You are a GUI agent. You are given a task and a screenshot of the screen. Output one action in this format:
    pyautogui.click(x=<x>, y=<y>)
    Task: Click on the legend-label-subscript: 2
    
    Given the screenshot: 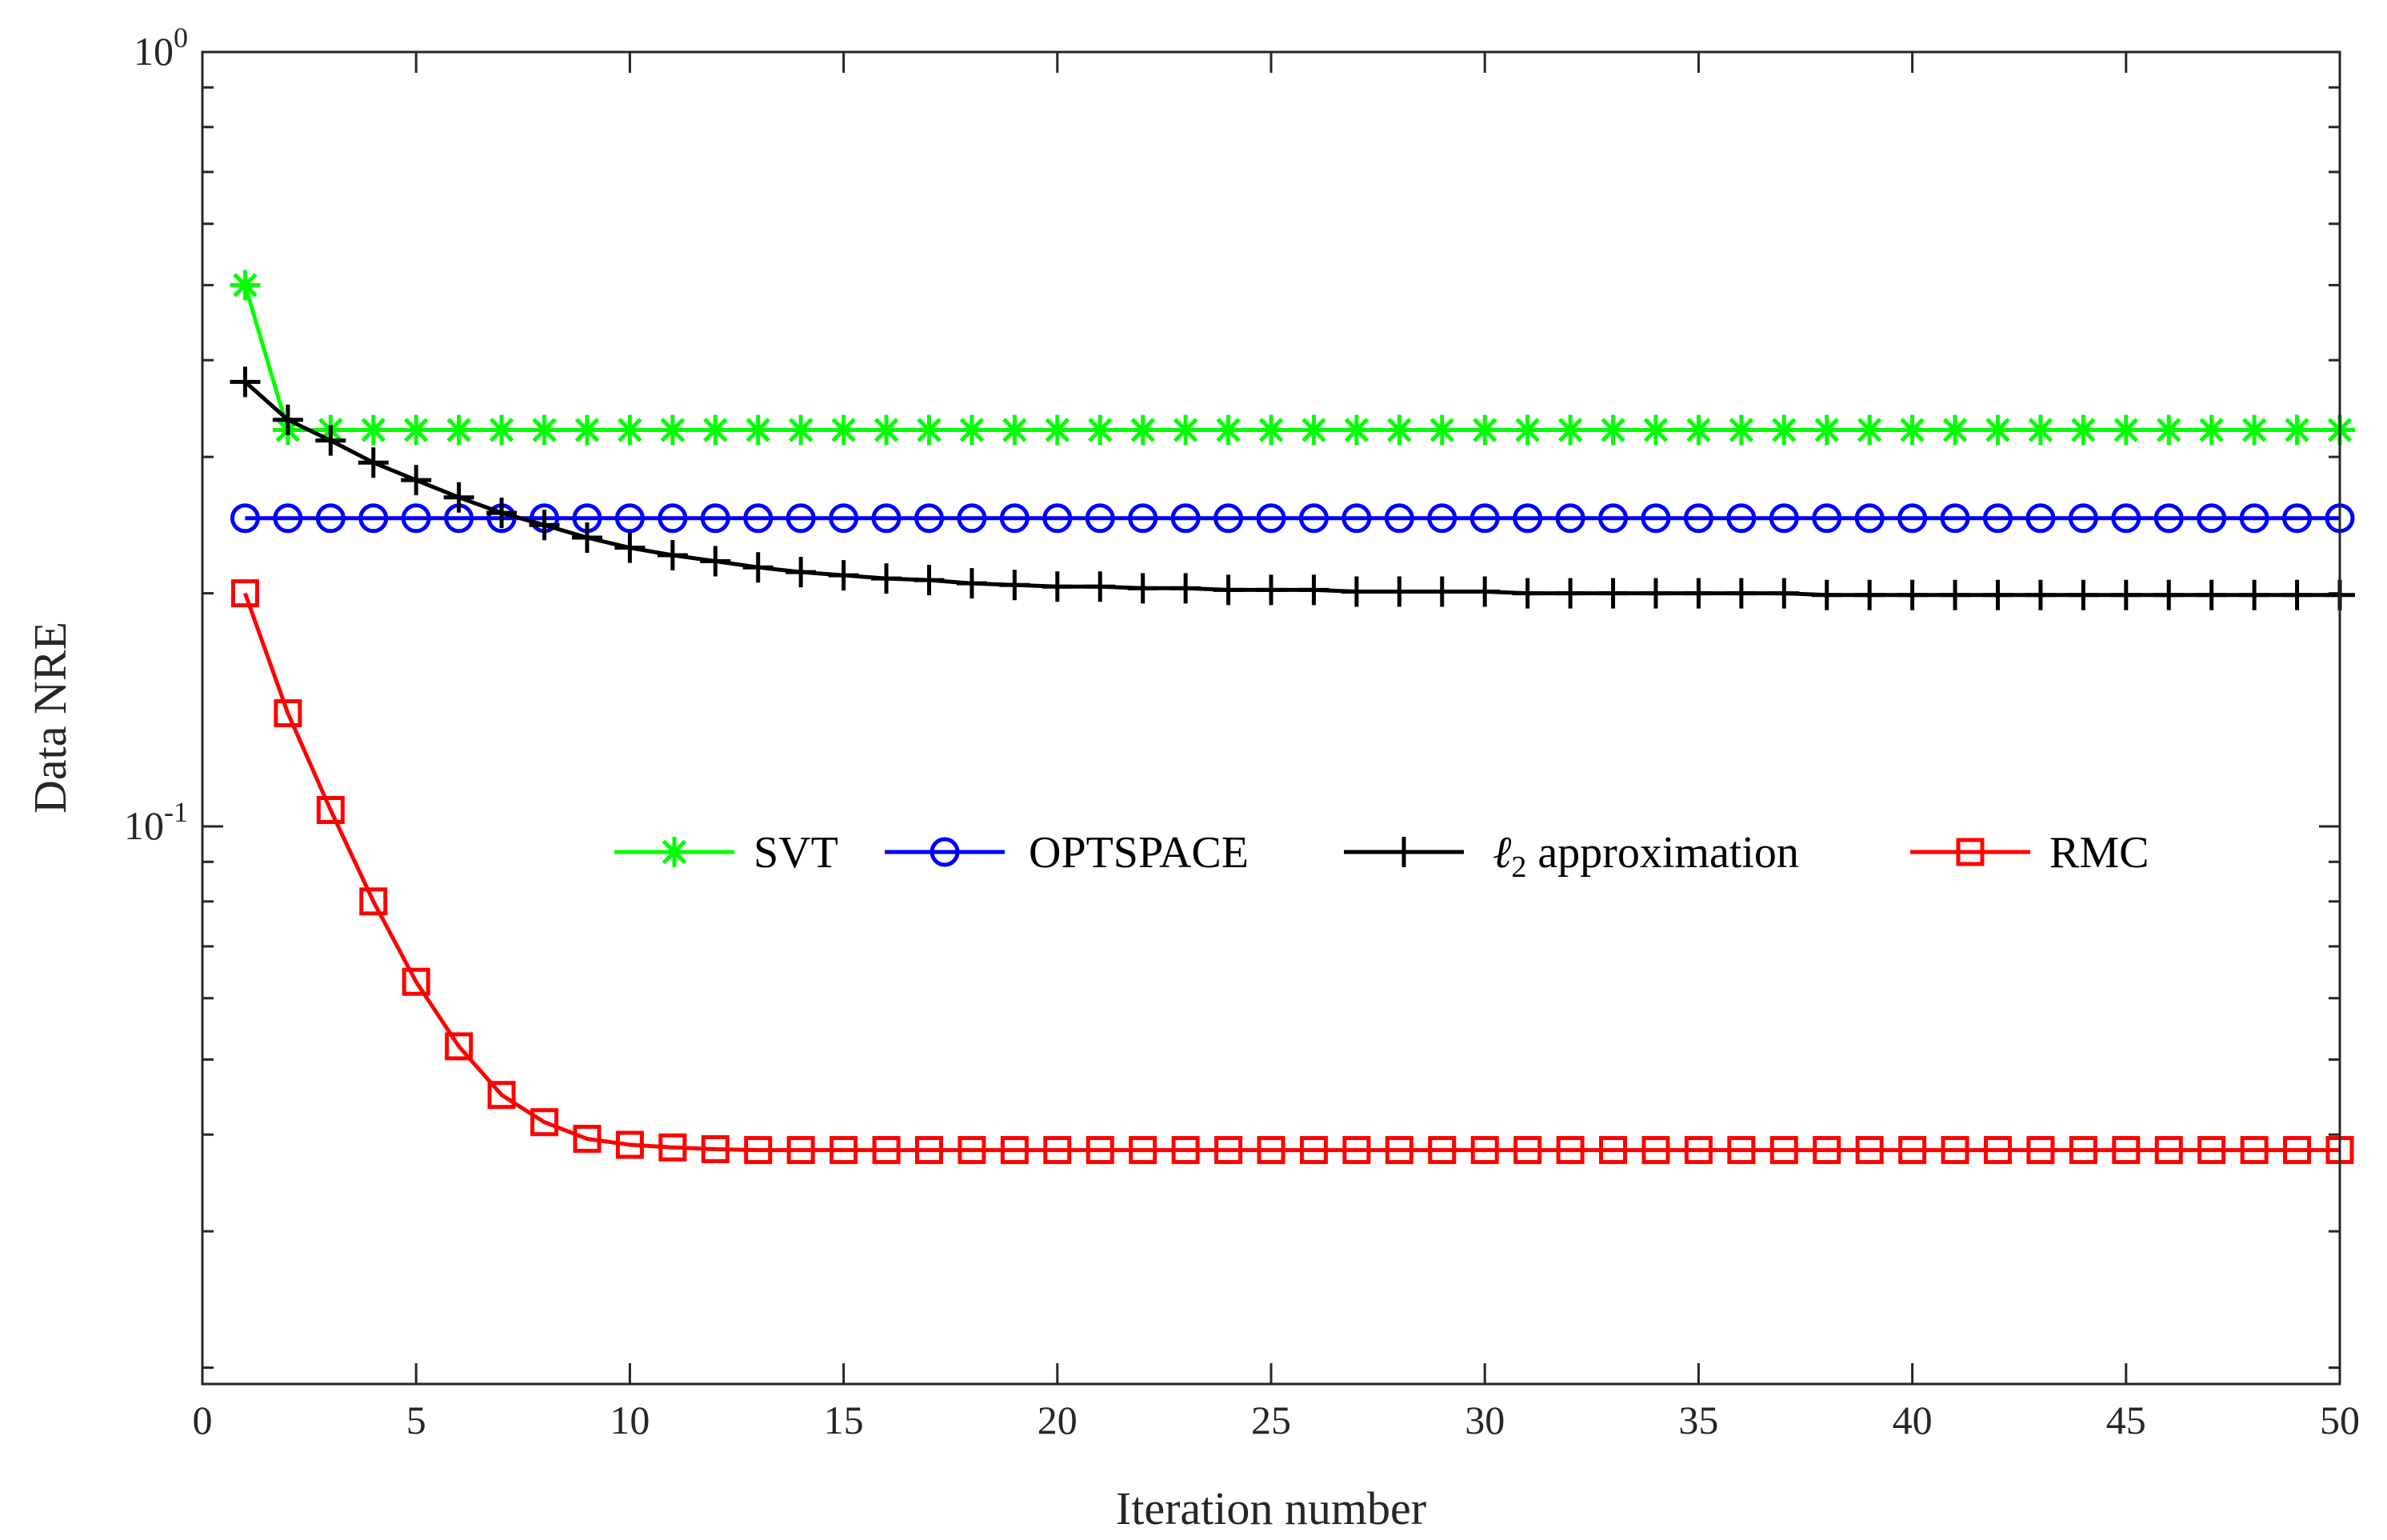 What is the action you would take?
    pyautogui.click(x=1518, y=867)
    